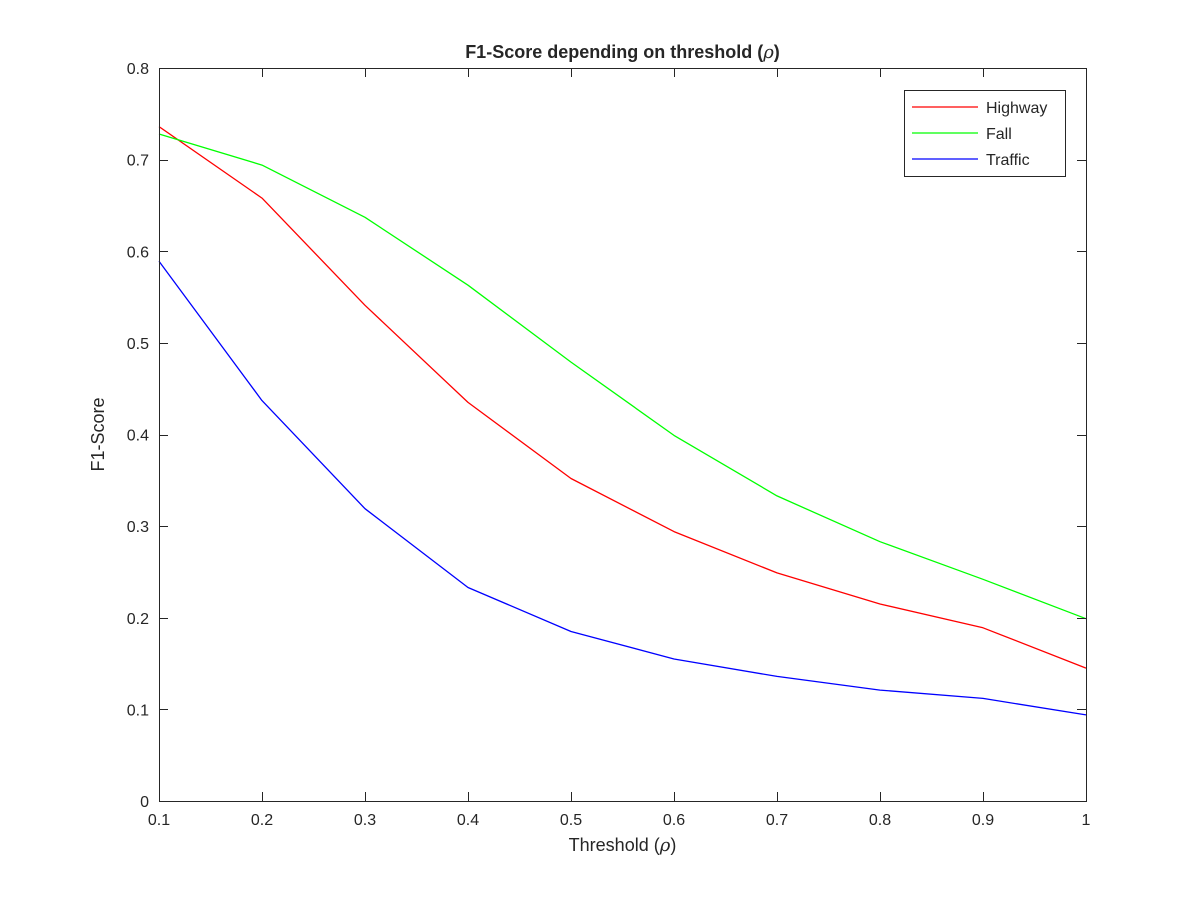 Image resolution: width=1200 pixels, height=905 pixels. I want to click on x-tick-label: 0.1, so click(159, 820).